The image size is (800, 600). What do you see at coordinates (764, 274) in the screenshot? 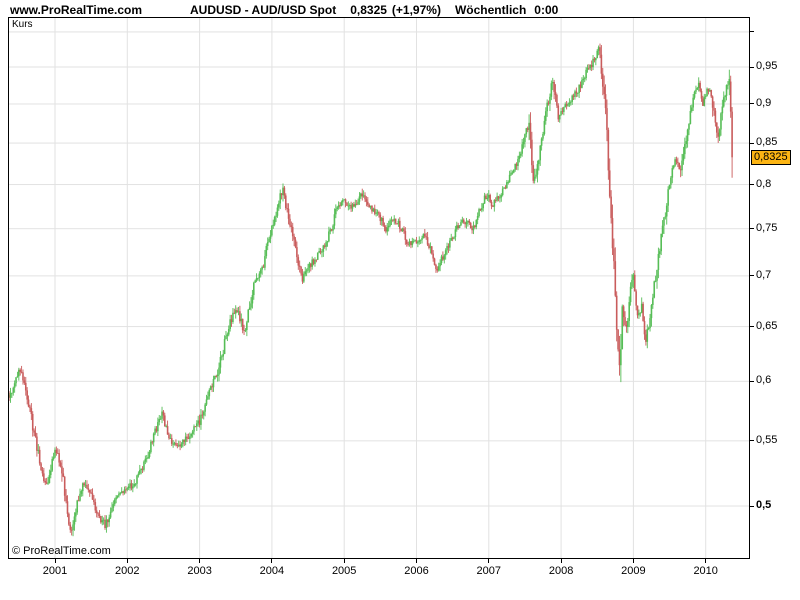
I see `price-tick-label: 0,7` at bounding box center [764, 274].